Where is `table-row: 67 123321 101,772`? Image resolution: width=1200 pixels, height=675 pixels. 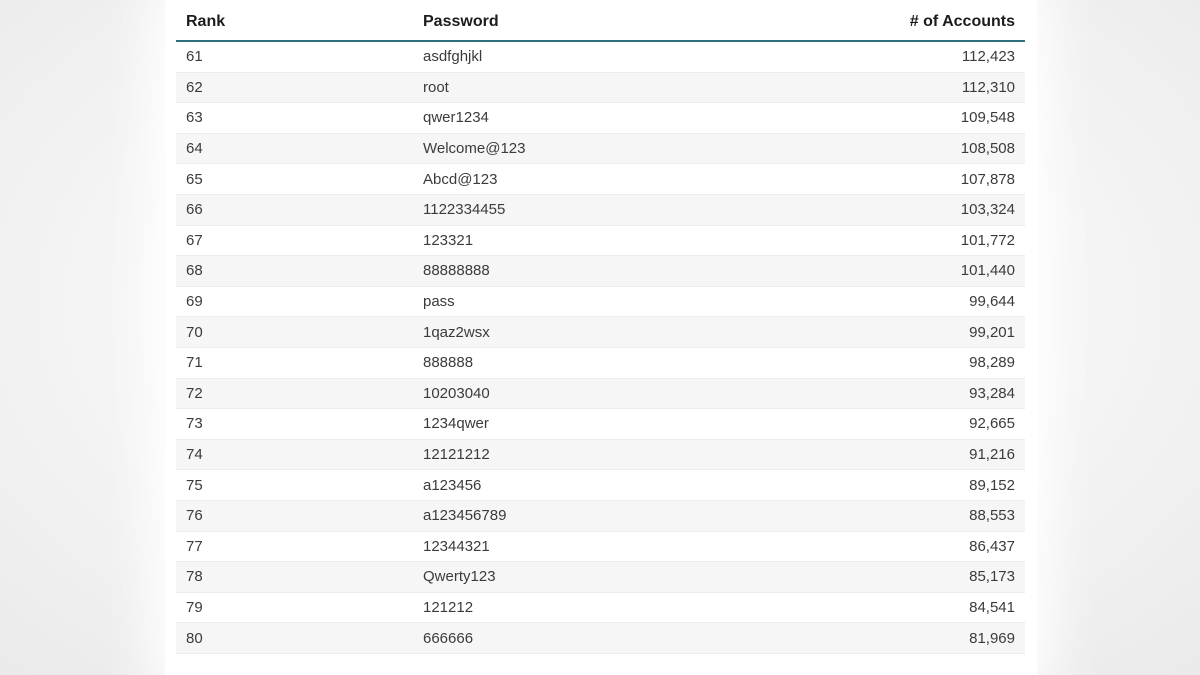
table-row: 67 123321 101,772 is located at coordinates (600, 241).